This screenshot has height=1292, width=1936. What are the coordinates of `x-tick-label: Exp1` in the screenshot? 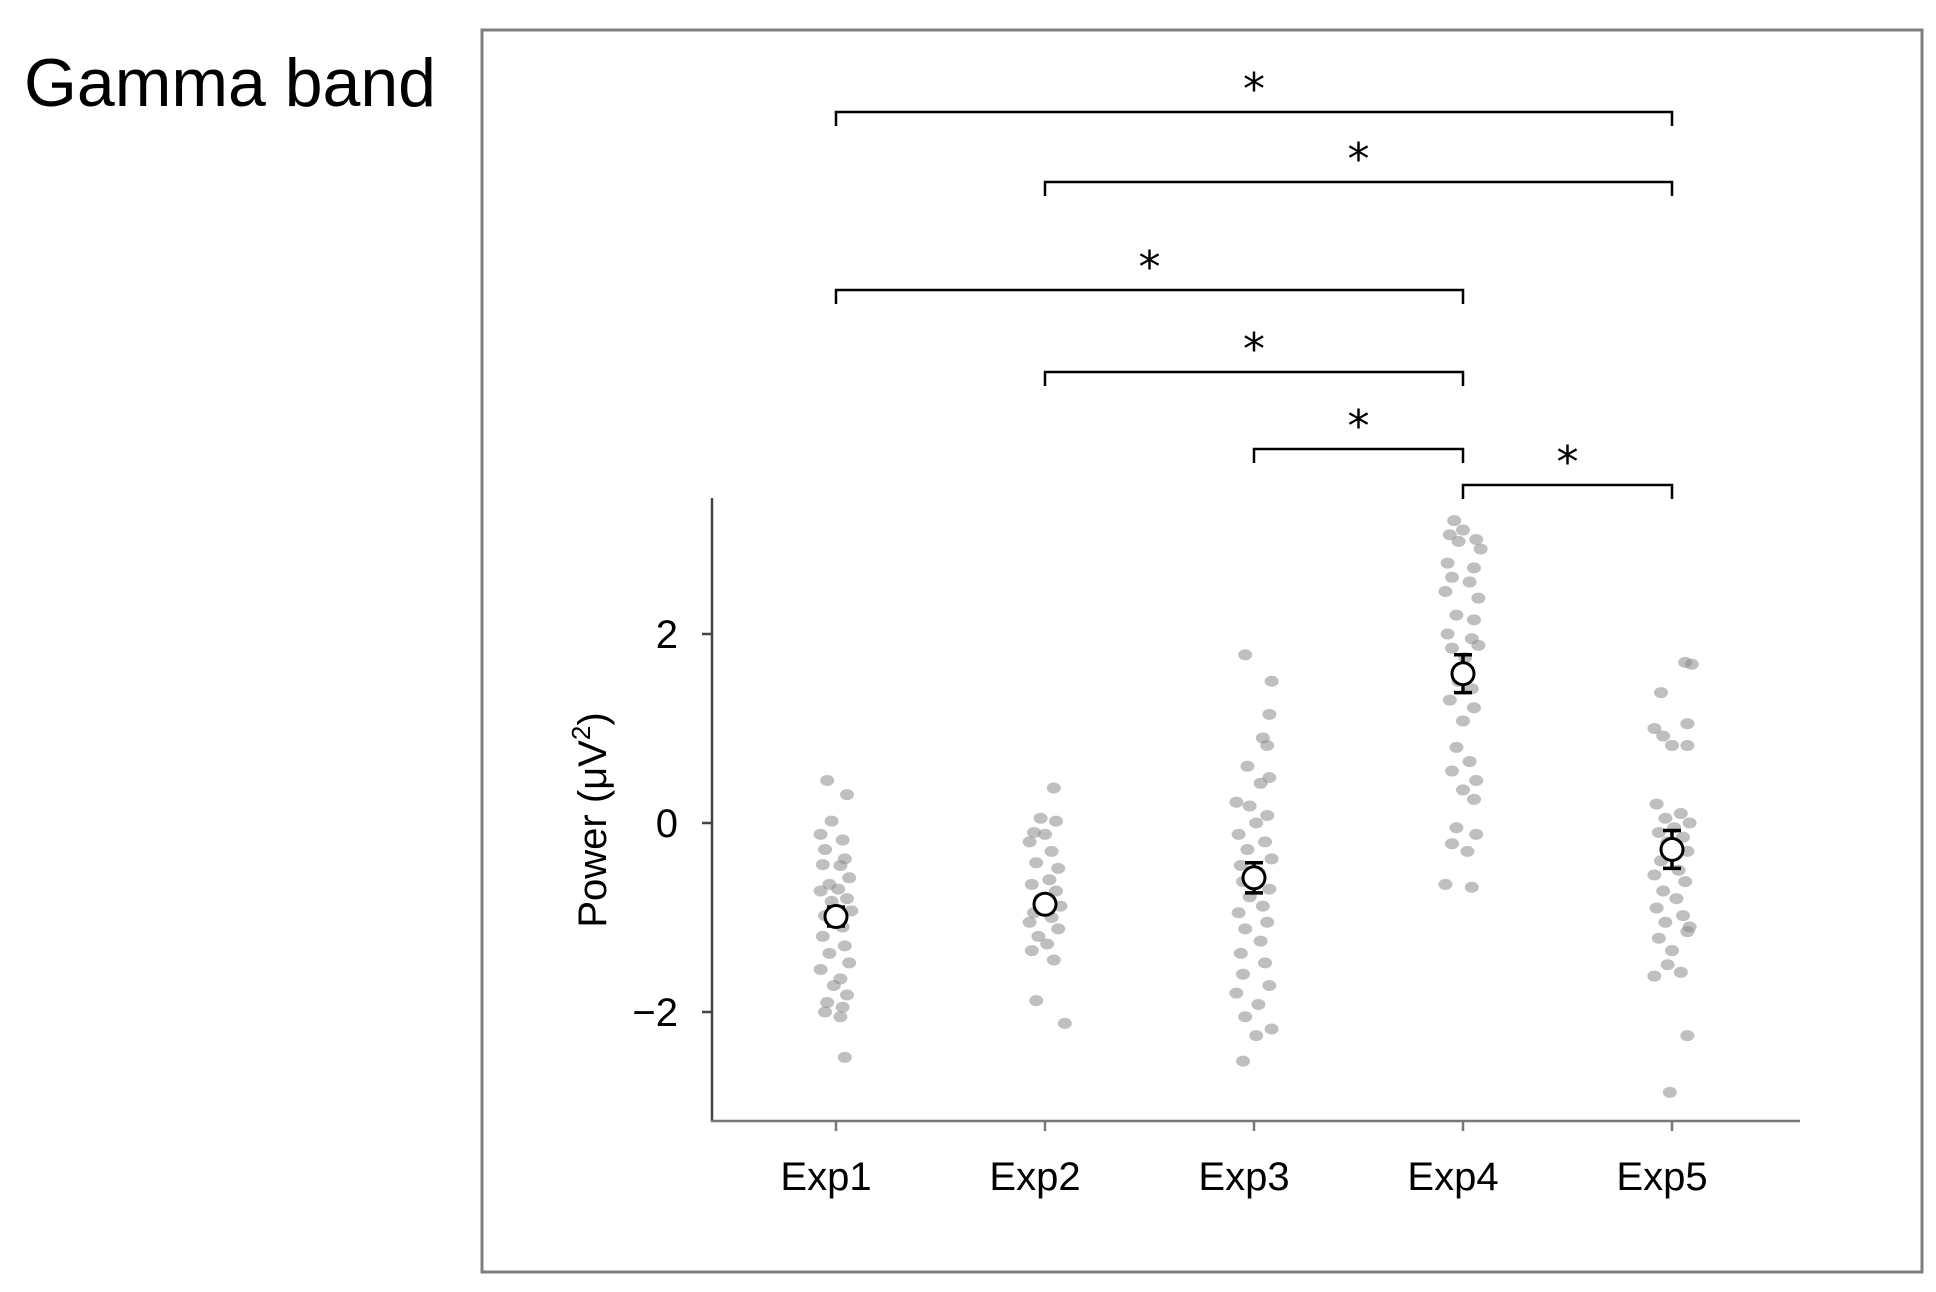 It's located at (825, 1177).